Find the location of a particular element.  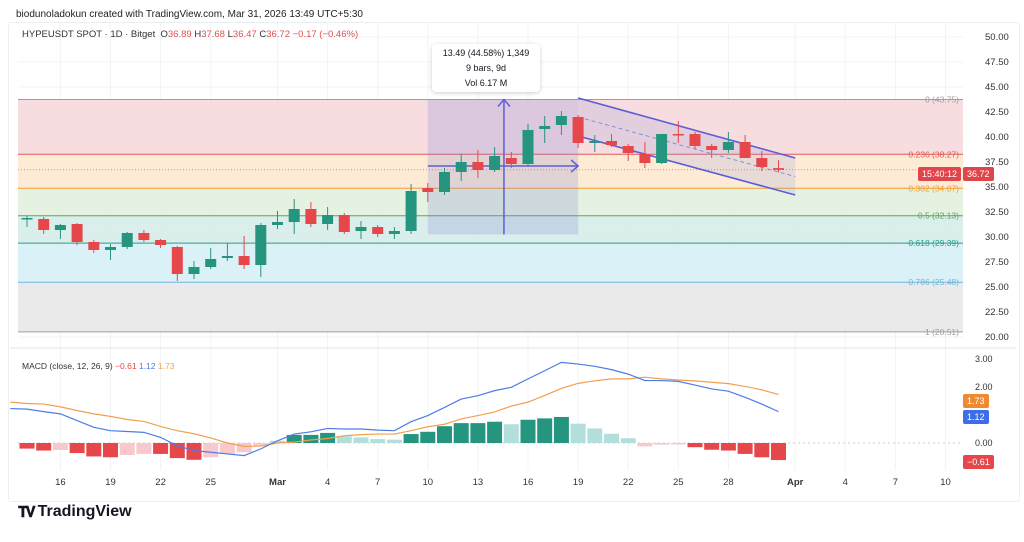

price-axis-label: 30.00 is located at coordinates (997, 237).